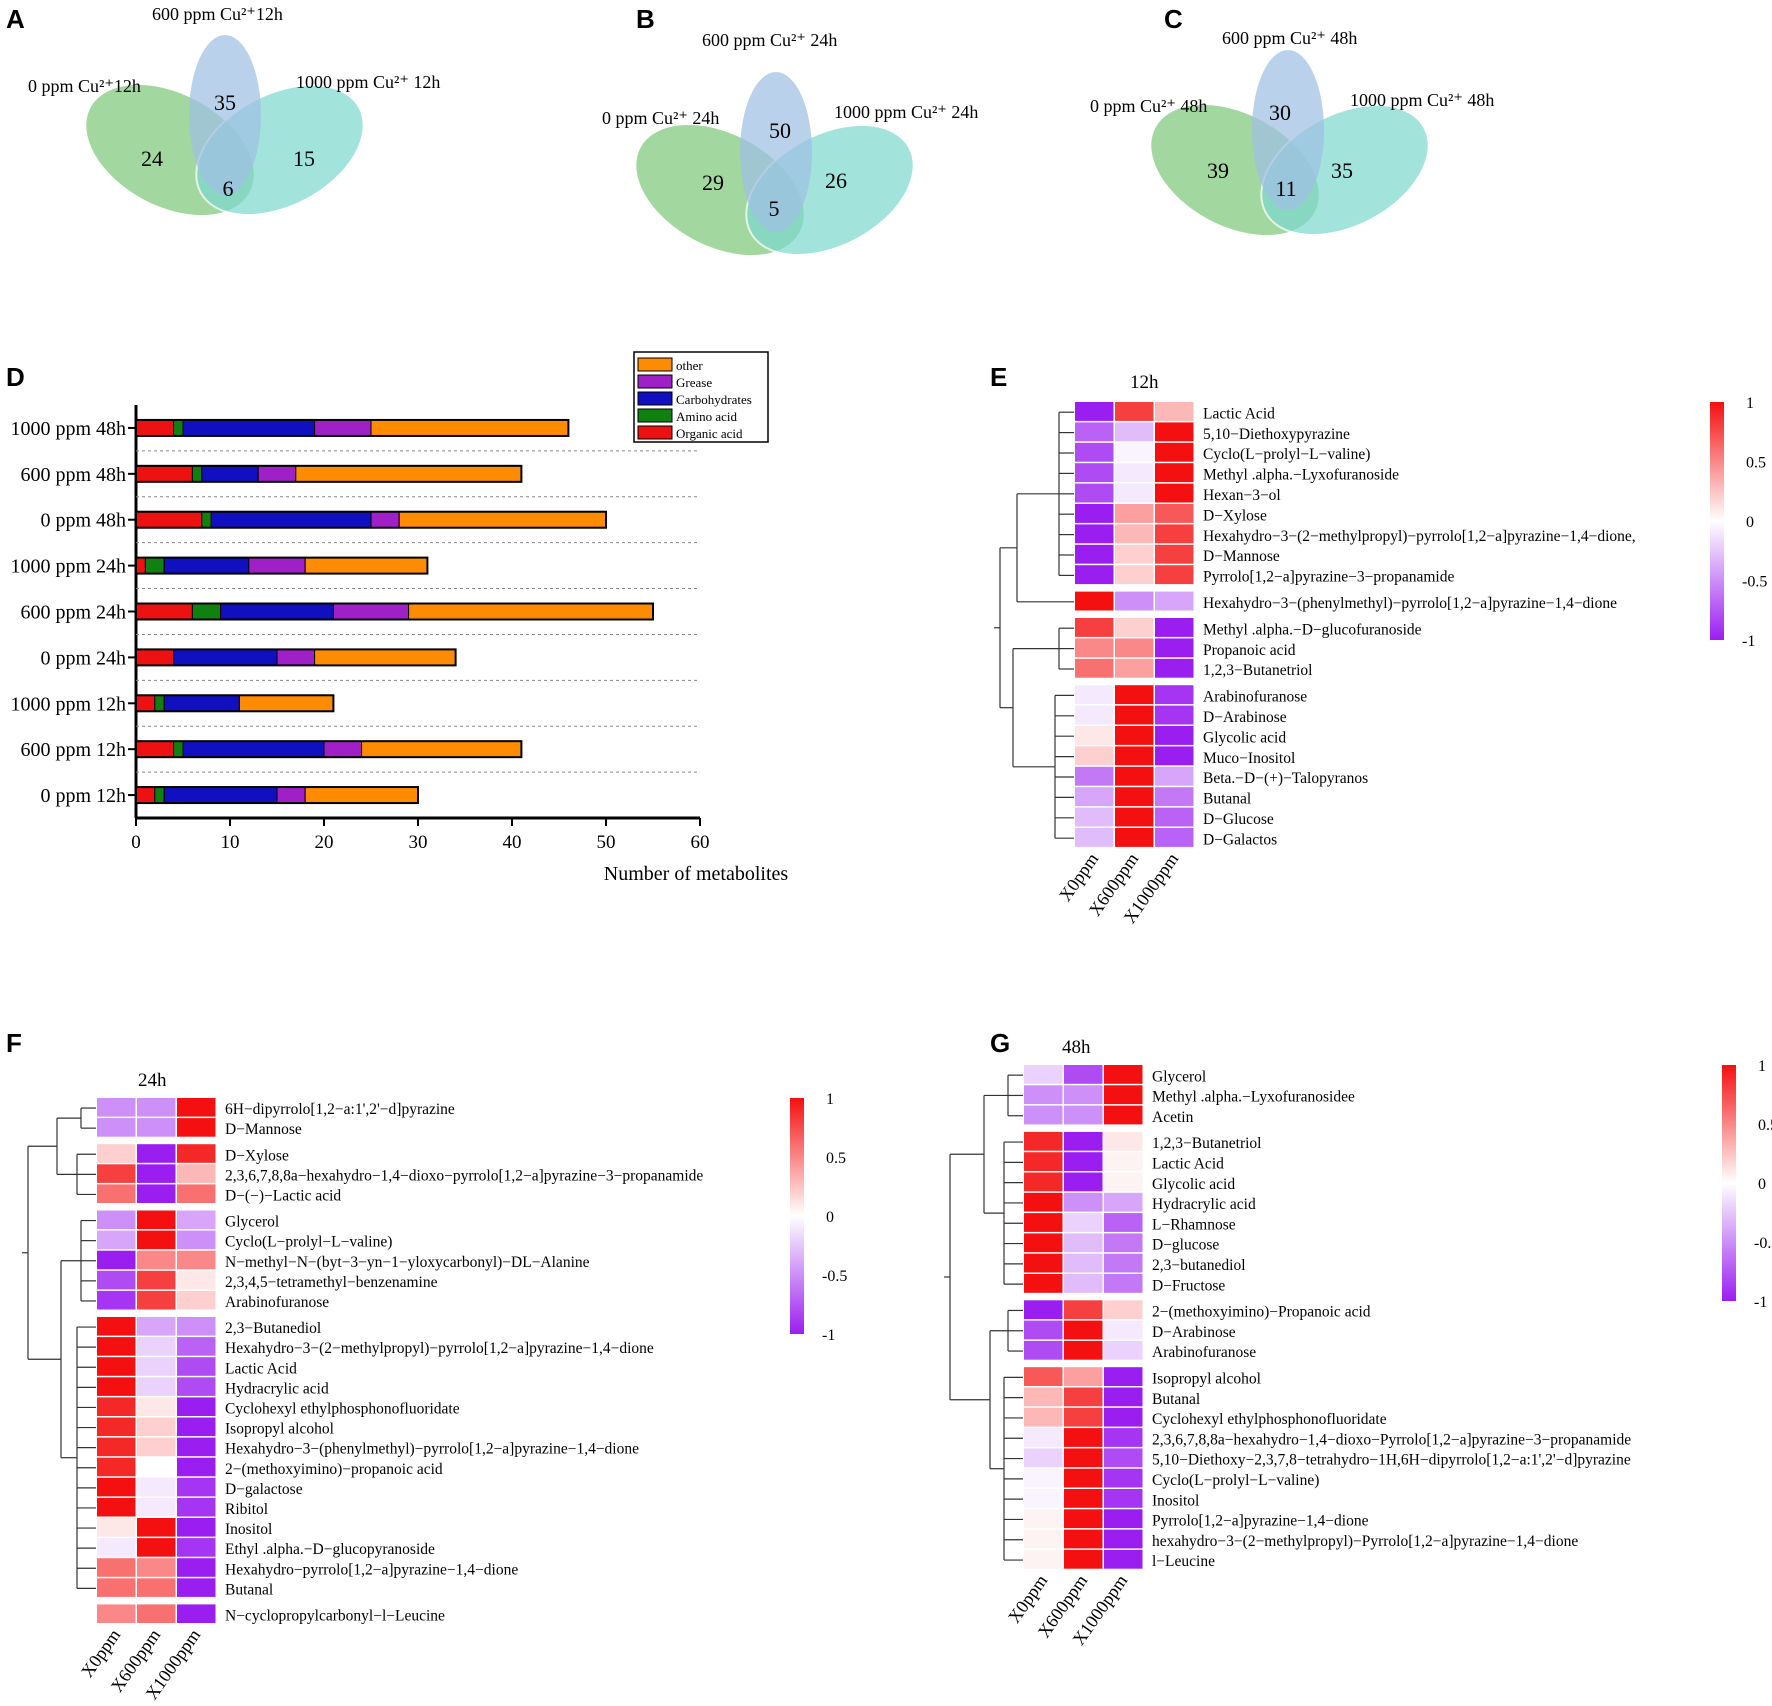 This screenshot has height=1706, width=1772. Describe the element at coordinates (1244, 737) in the screenshot. I see `heatmap-row-label: Glycolic acid` at that location.